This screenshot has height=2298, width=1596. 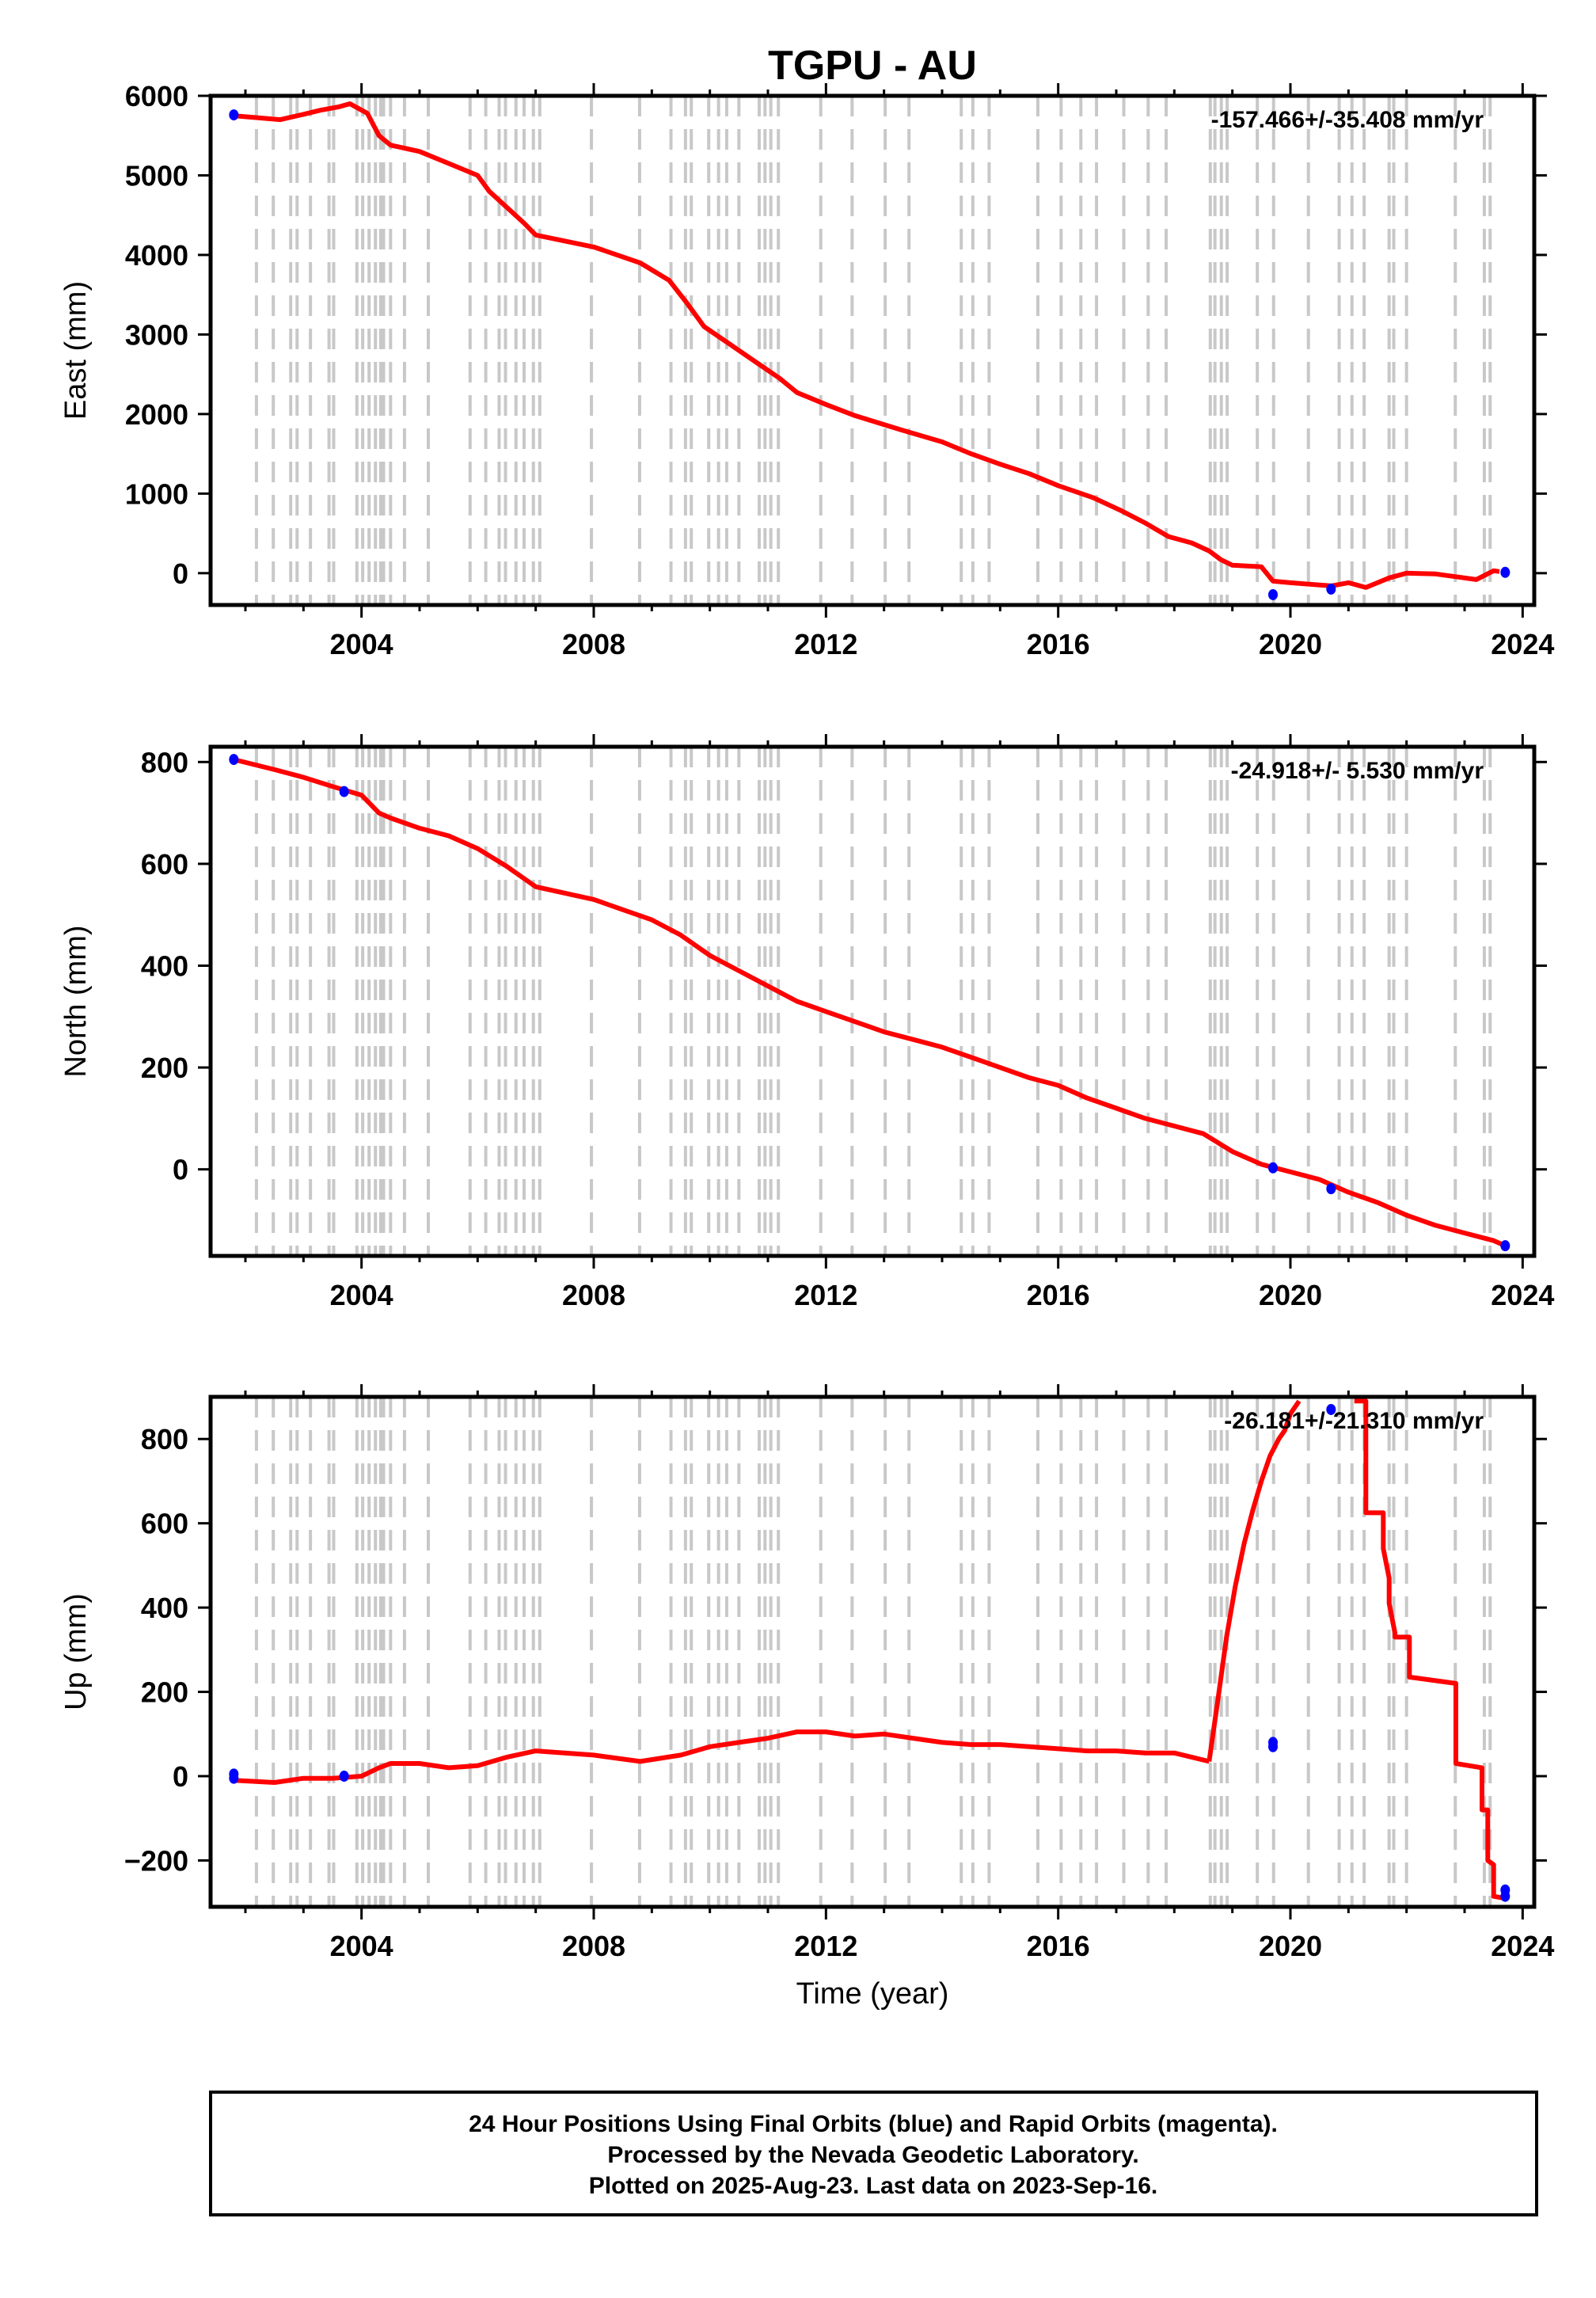 I want to click on chart-title: TGPU - AU, so click(x=872, y=66).